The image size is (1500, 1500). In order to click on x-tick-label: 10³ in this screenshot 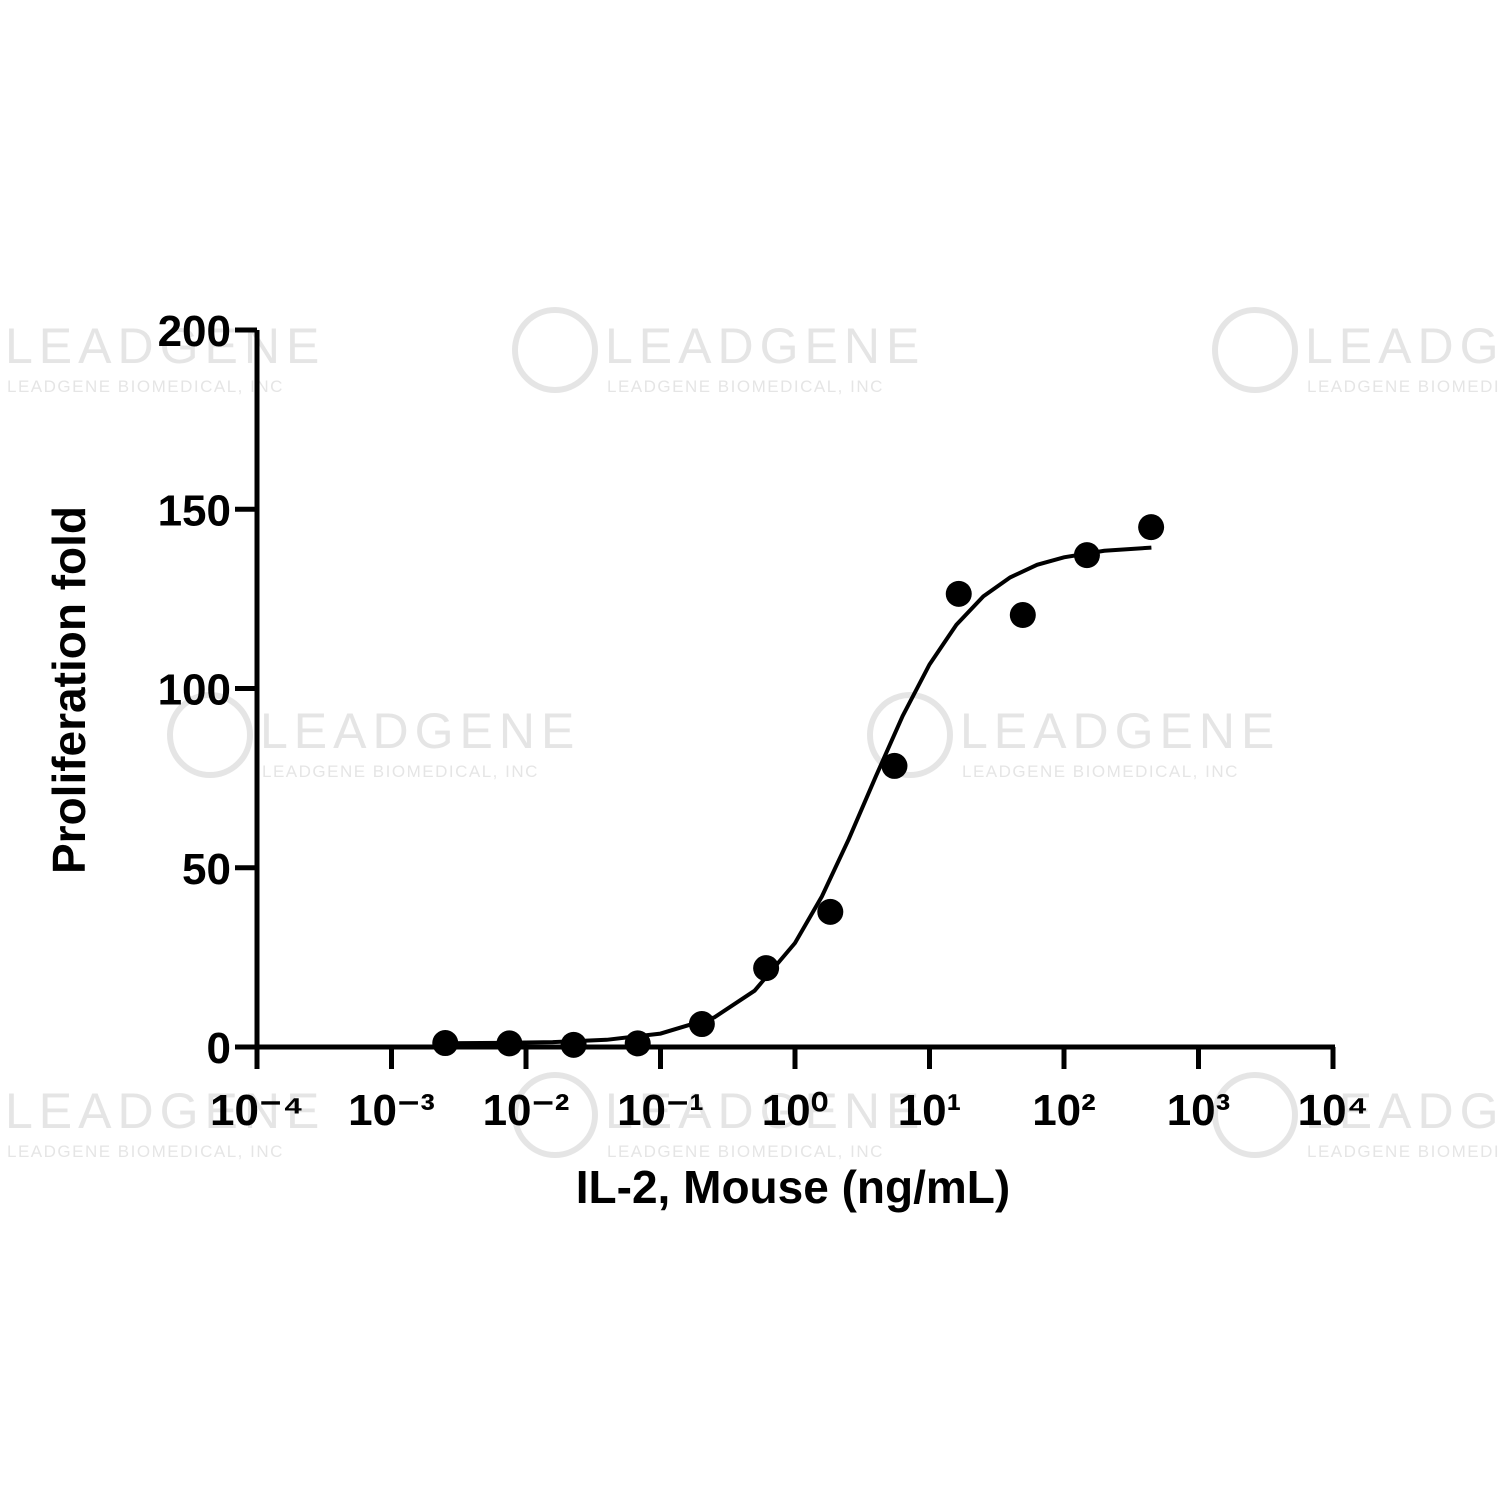, I will do `click(1199, 1110)`.